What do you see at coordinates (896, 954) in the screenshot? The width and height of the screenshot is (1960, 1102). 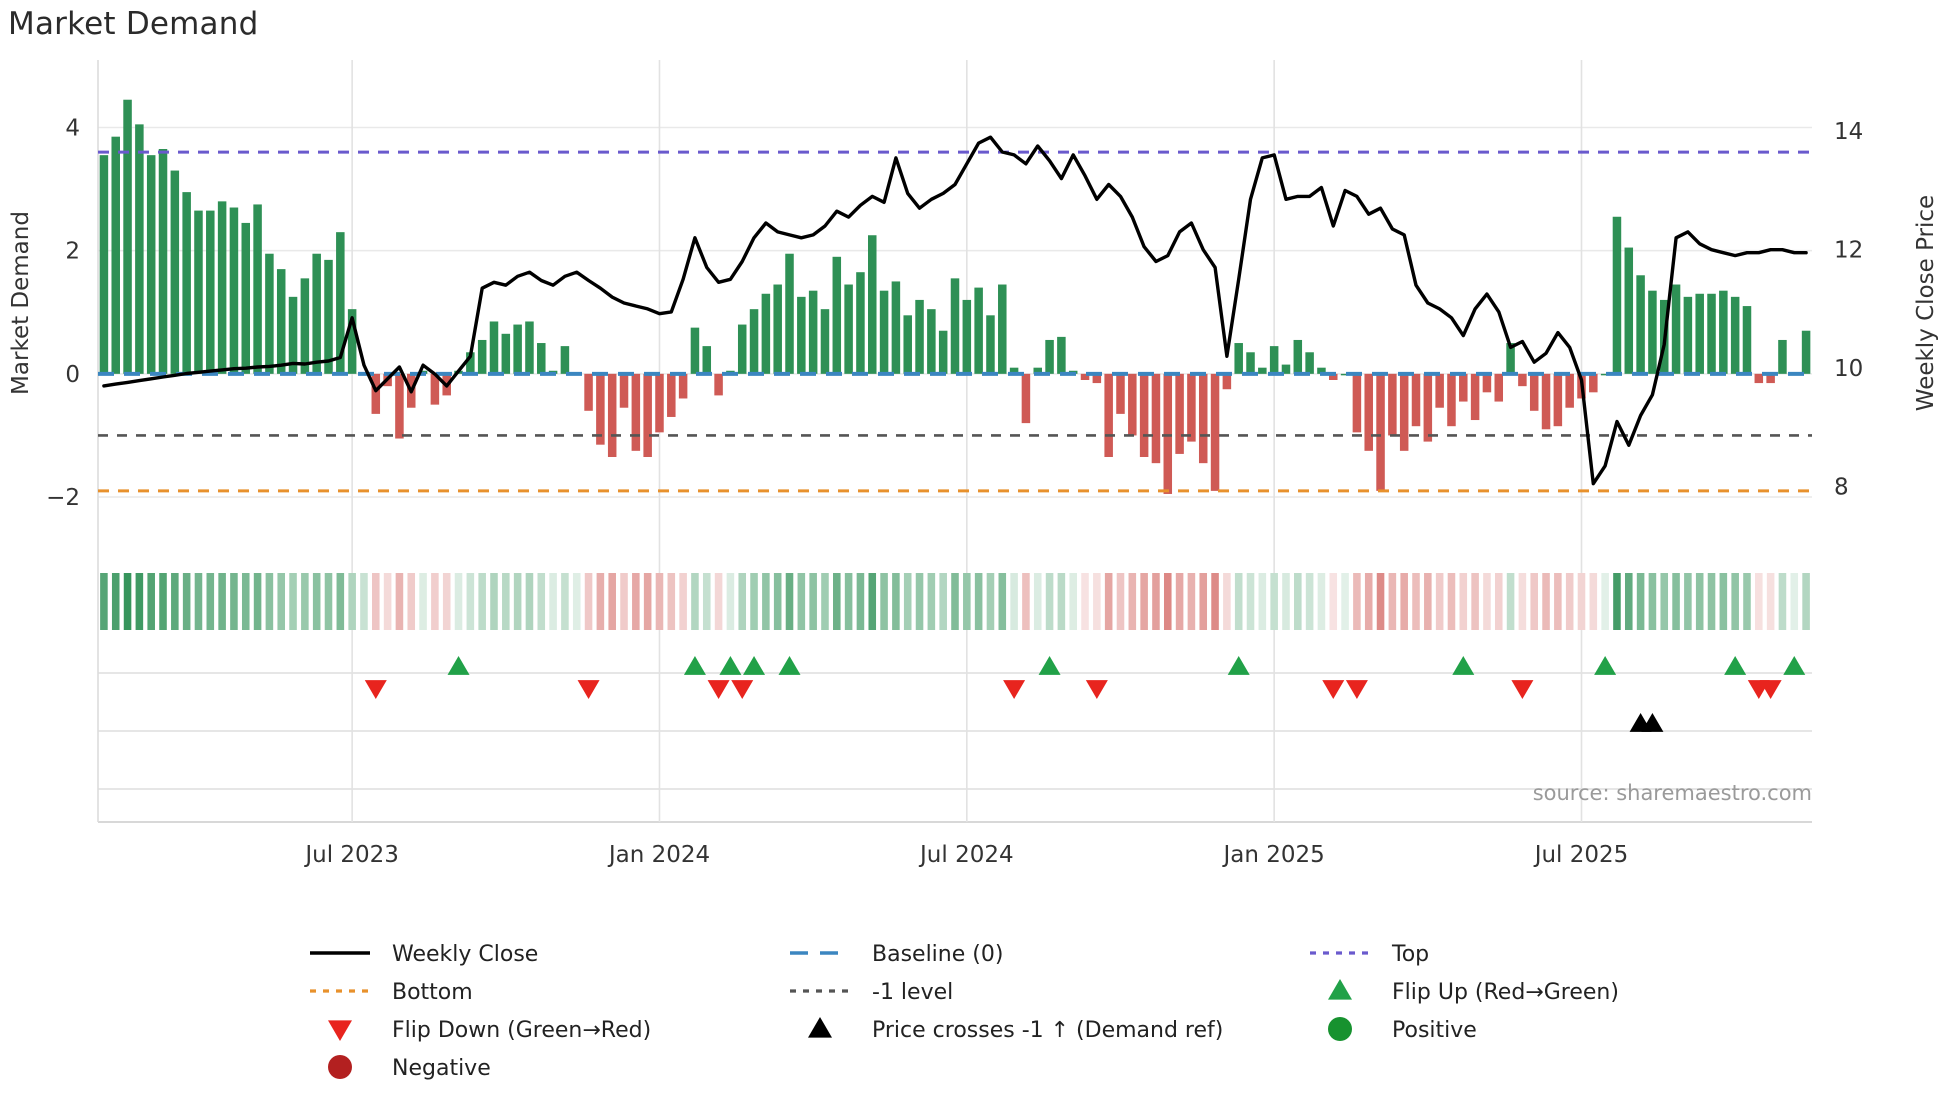 I see `legend-item: Baseline (0)` at bounding box center [896, 954].